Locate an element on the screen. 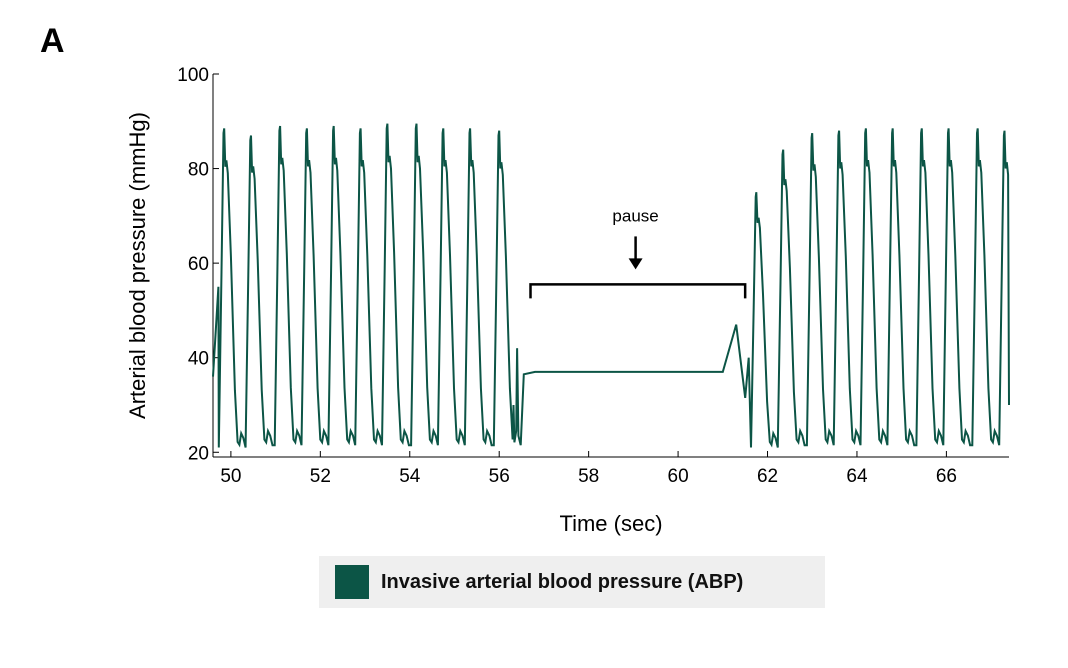 This screenshot has height=668, width=1068. x-tick-label: 60 is located at coordinates (678, 476).